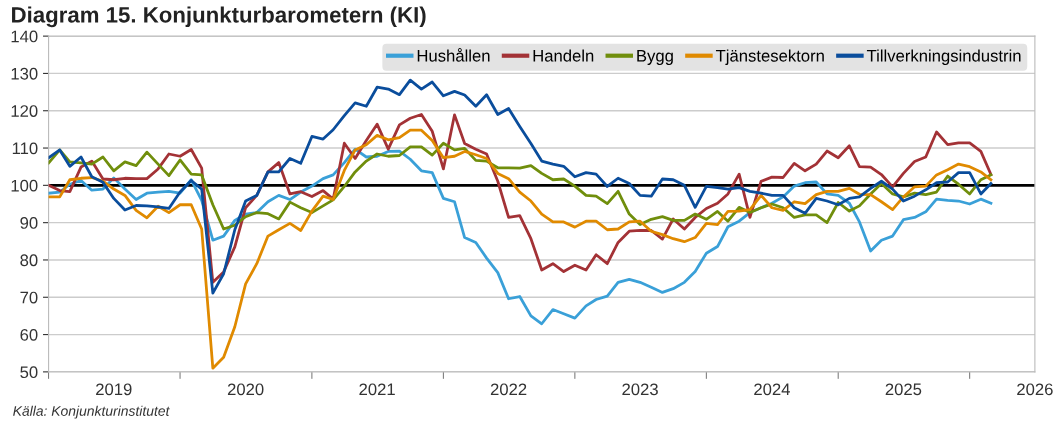 The width and height of the screenshot is (1056, 425). What do you see at coordinates (219, 17) in the screenshot?
I see `chart-title: Diagram 15. Konjunkturbarometern (KI)` at bounding box center [219, 17].